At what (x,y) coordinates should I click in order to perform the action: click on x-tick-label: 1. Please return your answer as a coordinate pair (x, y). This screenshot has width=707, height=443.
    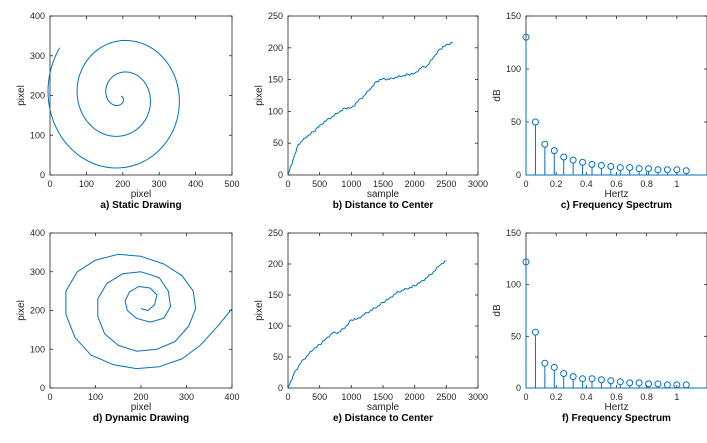
    Looking at the image, I should click on (676, 184).